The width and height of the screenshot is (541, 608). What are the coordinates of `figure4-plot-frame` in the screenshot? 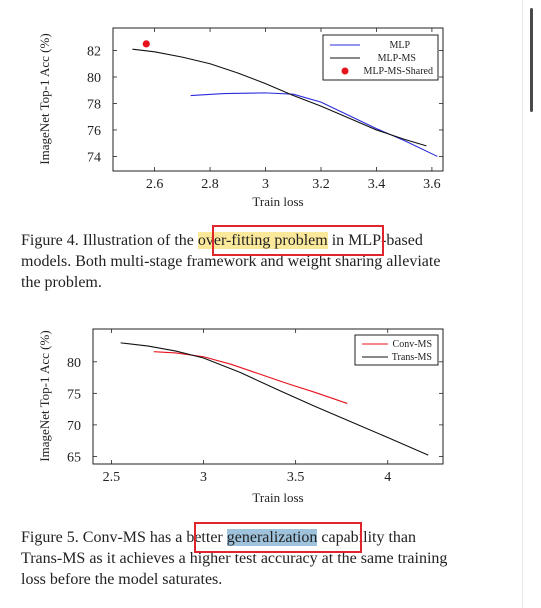 It's located at (278, 99).